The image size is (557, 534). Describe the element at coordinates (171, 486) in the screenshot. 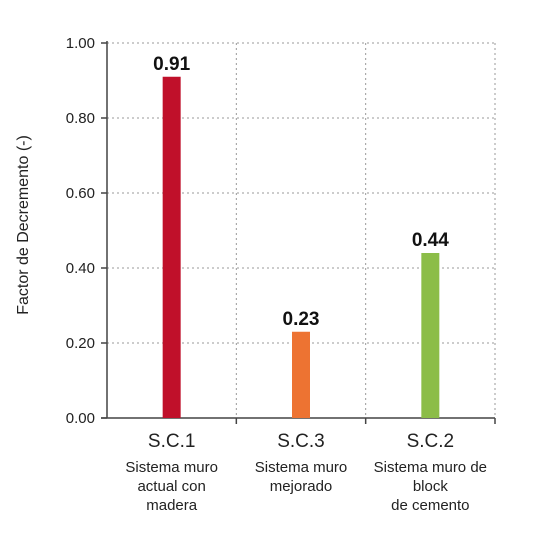

I see `category-description-line: actual con` at that location.